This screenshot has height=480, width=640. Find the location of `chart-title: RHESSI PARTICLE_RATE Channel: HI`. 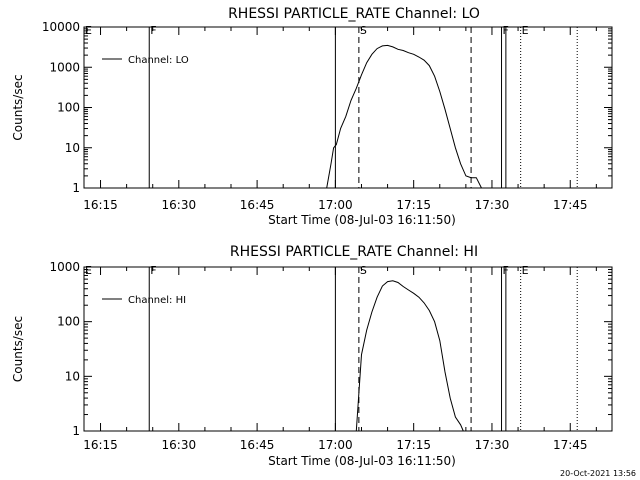

chart-title: RHESSI PARTICLE_RATE Channel: HI is located at coordinates (354, 252).